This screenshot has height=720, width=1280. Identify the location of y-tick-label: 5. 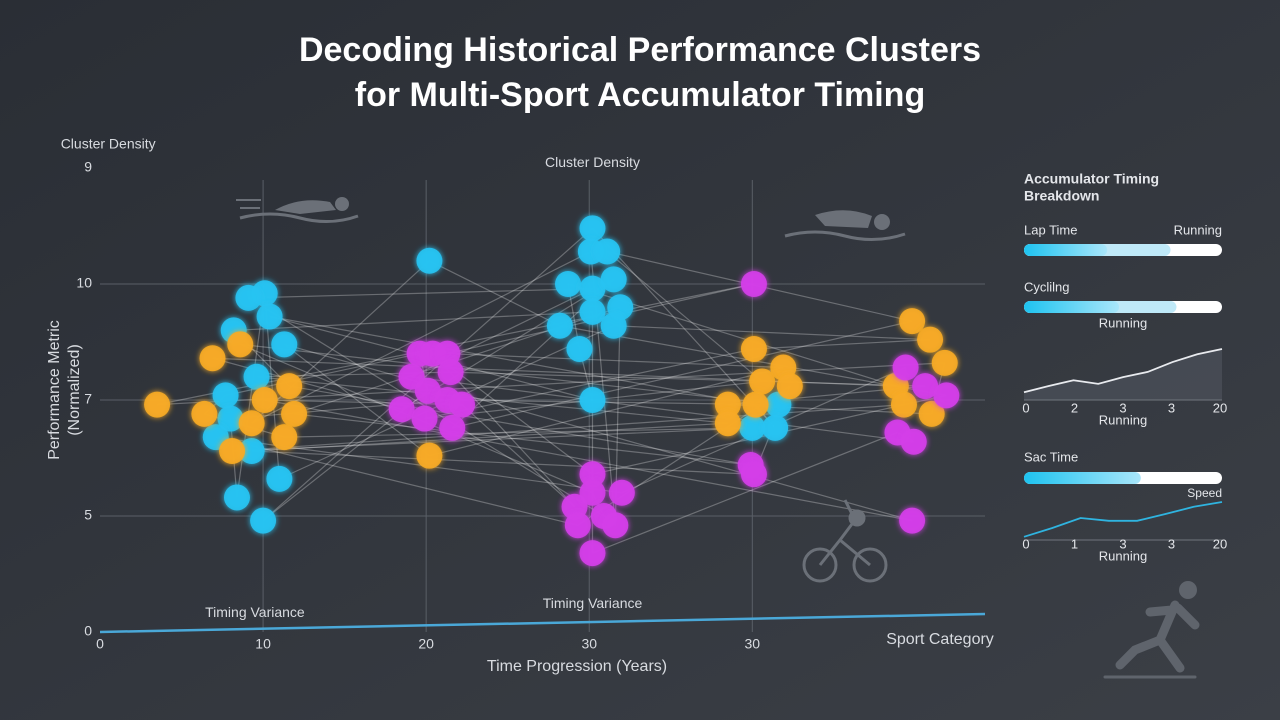
(88, 515).